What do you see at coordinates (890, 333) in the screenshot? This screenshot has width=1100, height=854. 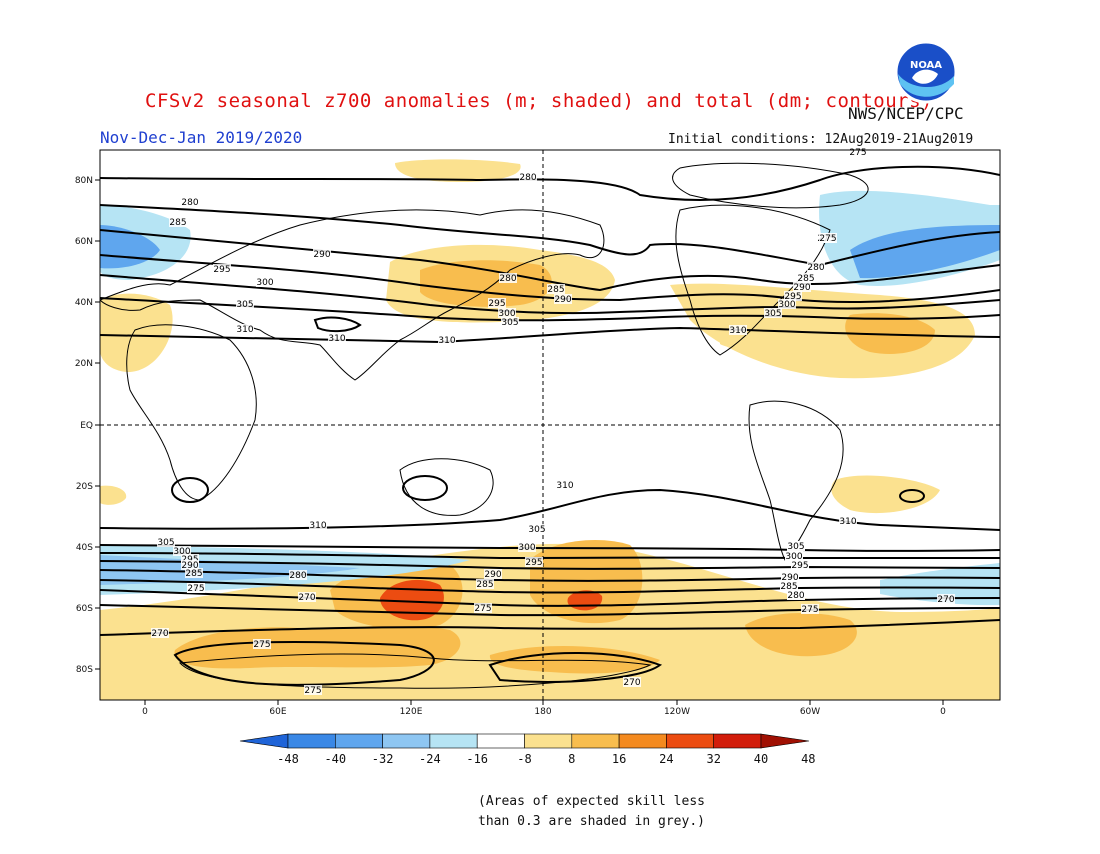 I see `anomaly-moderate-atlantic` at bounding box center [890, 333].